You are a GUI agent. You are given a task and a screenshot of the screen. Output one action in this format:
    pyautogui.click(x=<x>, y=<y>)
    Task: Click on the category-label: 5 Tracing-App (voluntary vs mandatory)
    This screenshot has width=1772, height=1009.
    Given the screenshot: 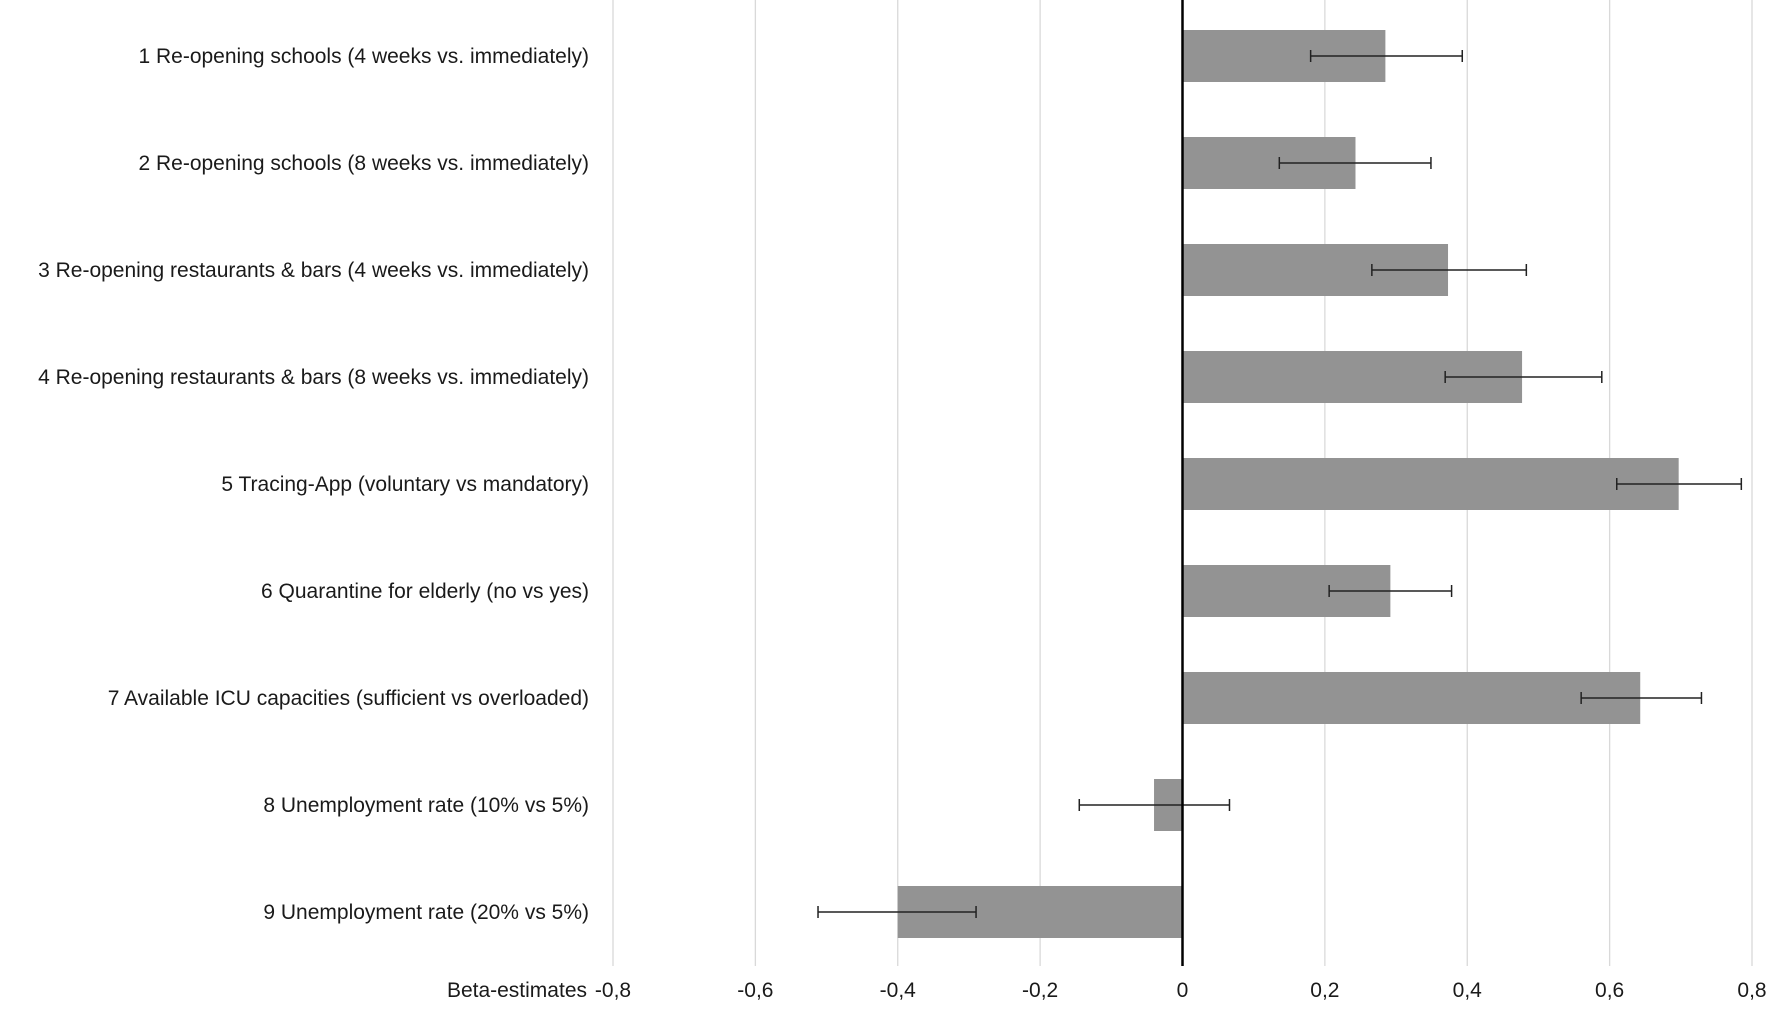 What is the action you would take?
    pyautogui.click(x=405, y=484)
    